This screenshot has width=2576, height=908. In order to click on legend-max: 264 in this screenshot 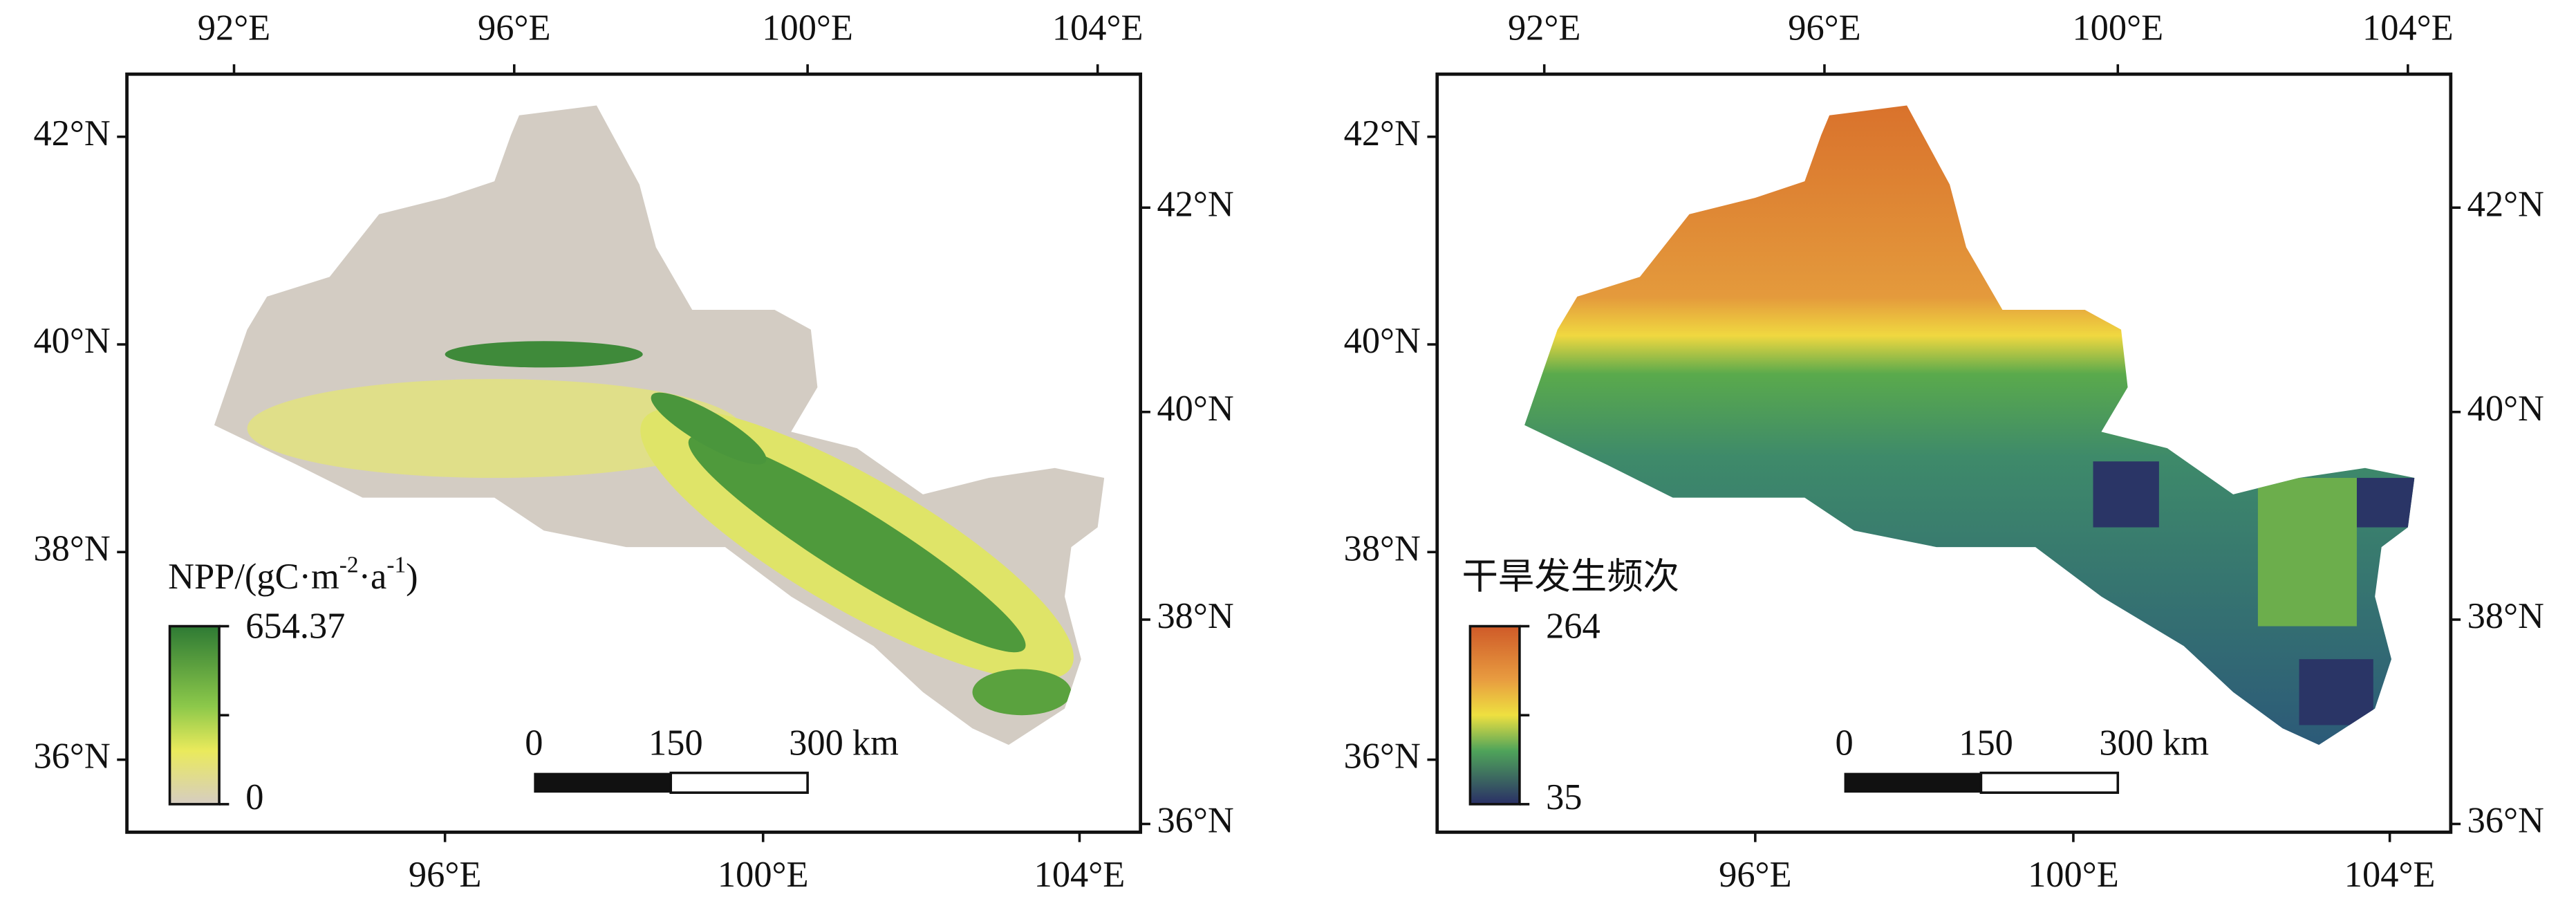, I will do `click(1573, 626)`.